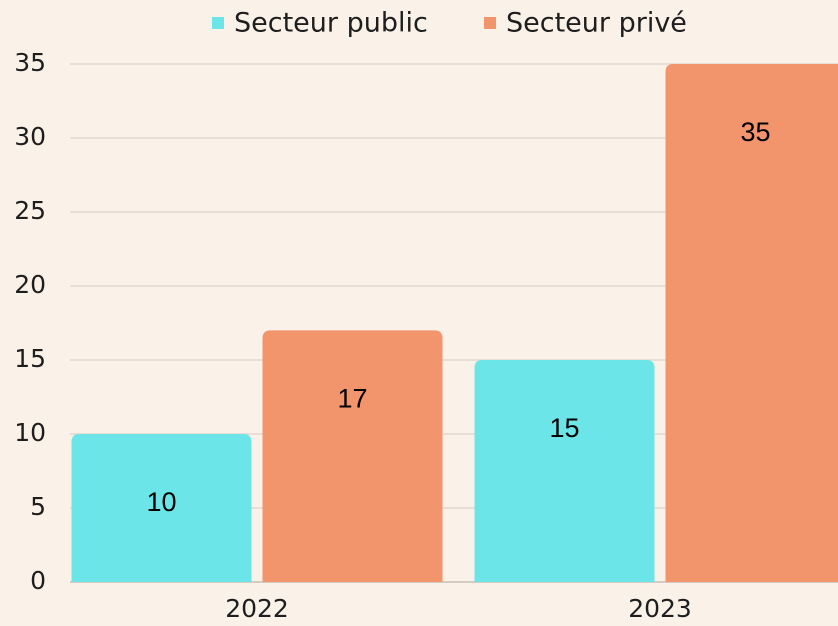 This screenshot has height=626, width=838. Describe the element at coordinates (660, 608) in the screenshot. I see `x-tick-label: 2023` at that location.